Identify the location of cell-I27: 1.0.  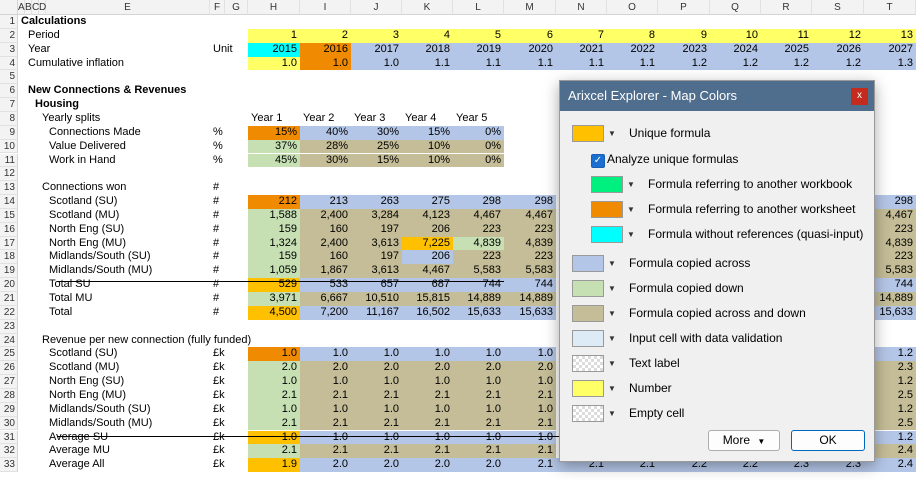
(325, 382).